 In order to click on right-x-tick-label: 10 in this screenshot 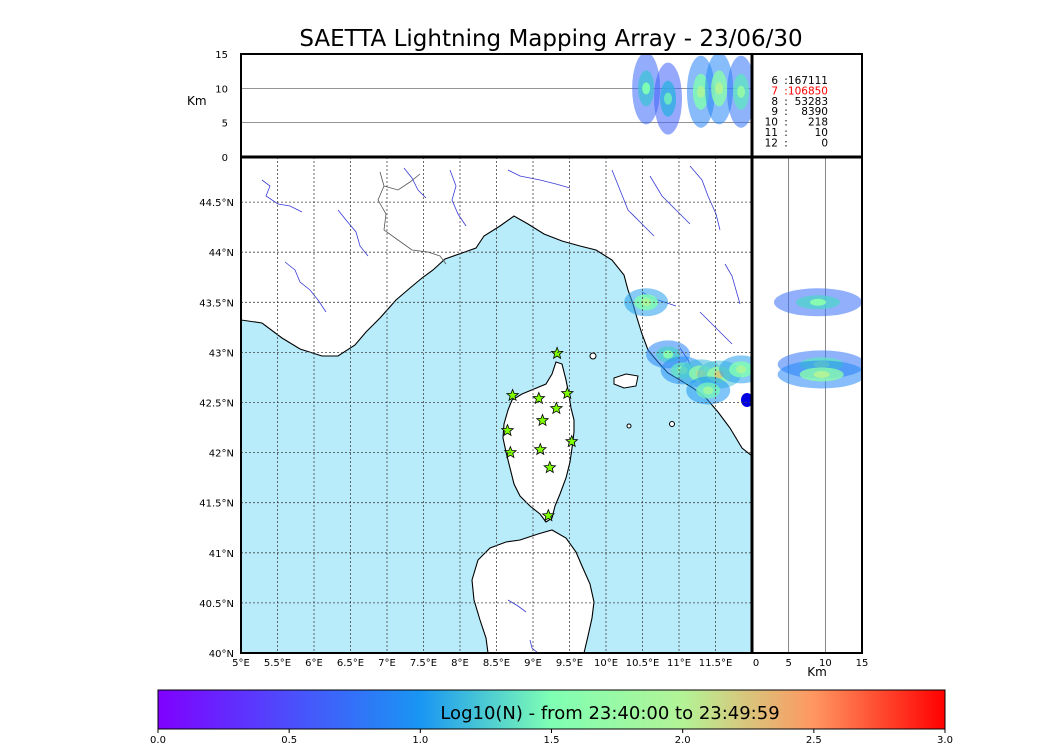, I will do `click(825, 663)`.